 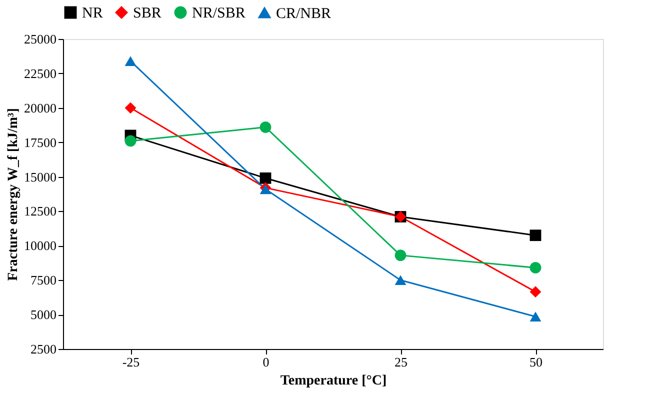 I want to click on x-axis-title: Temperature [°C], so click(x=333, y=381).